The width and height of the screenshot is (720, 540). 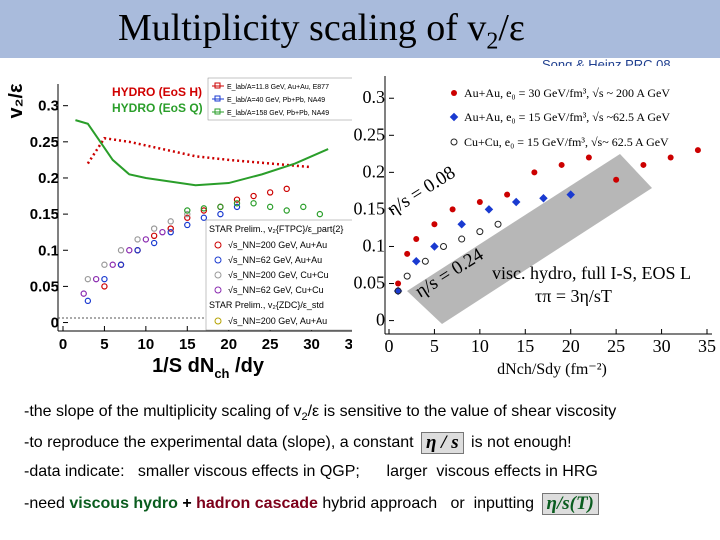 What do you see at coordinates (552, 369) in the screenshot?
I see `right-xlabel: dNch/Sdy (fm⁻²)` at bounding box center [552, 369].